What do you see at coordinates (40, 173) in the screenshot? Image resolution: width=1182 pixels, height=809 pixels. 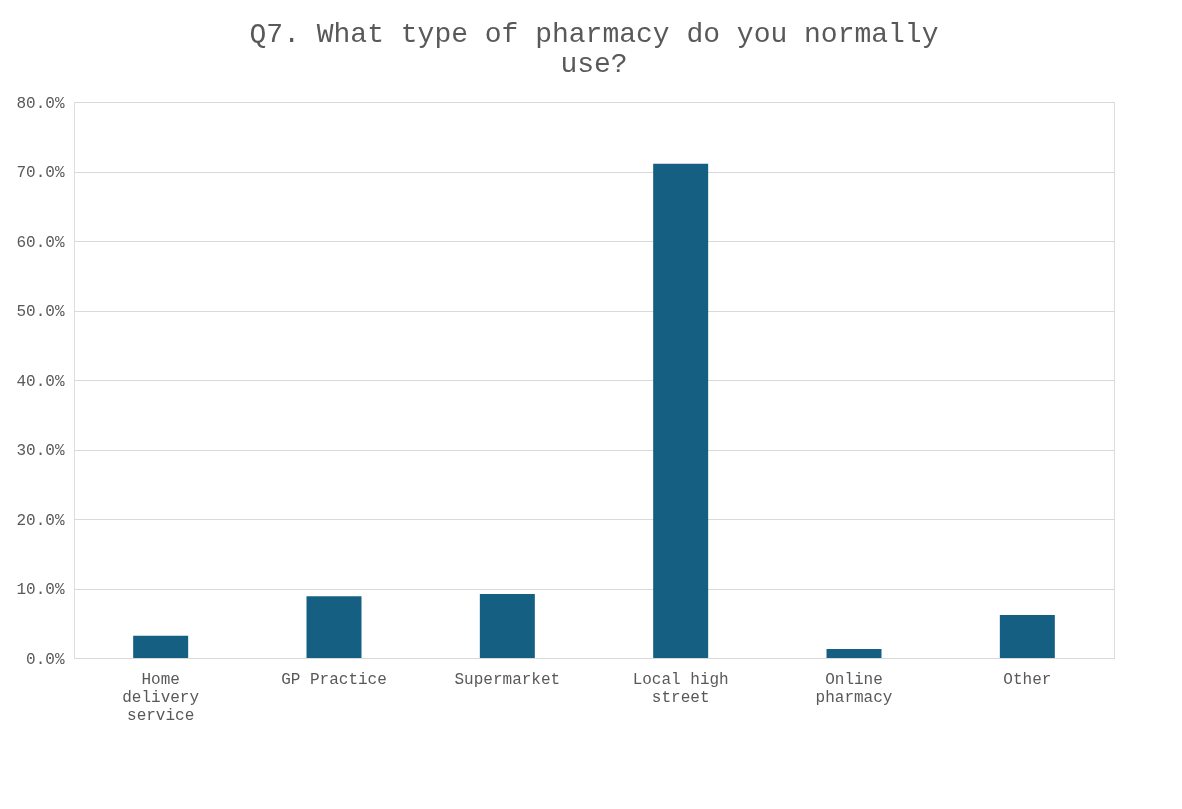 I see `y-tick-label: 70.0%` at bounding box center [40, 173].